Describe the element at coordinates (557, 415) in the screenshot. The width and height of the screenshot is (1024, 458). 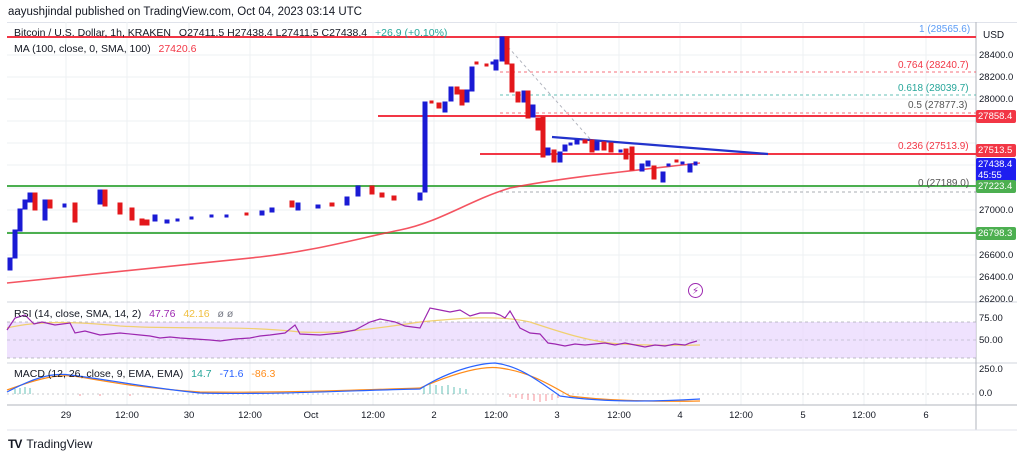
I see `time-tick: 3` at that location.